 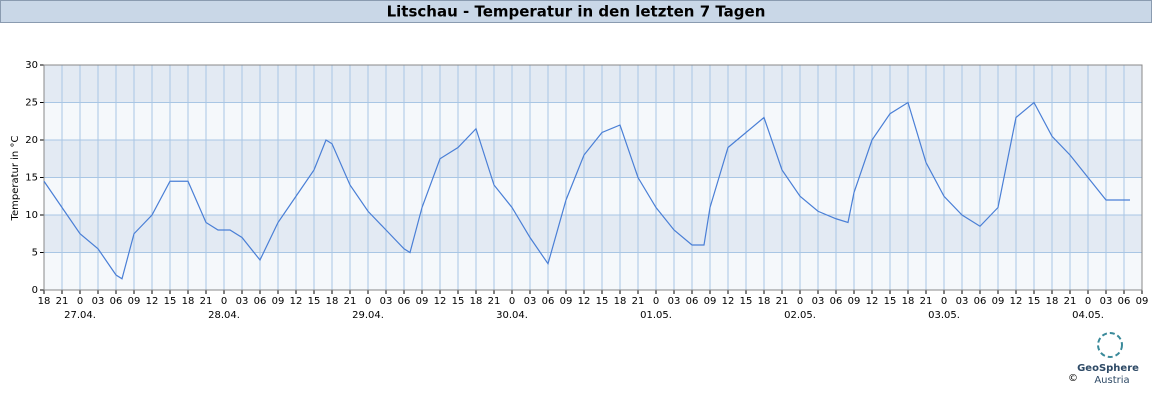 What do you see at coordinates (800, 315) in the screenshot?
I see `x-date-label: 02.05.` at bounding box center [800, 315].